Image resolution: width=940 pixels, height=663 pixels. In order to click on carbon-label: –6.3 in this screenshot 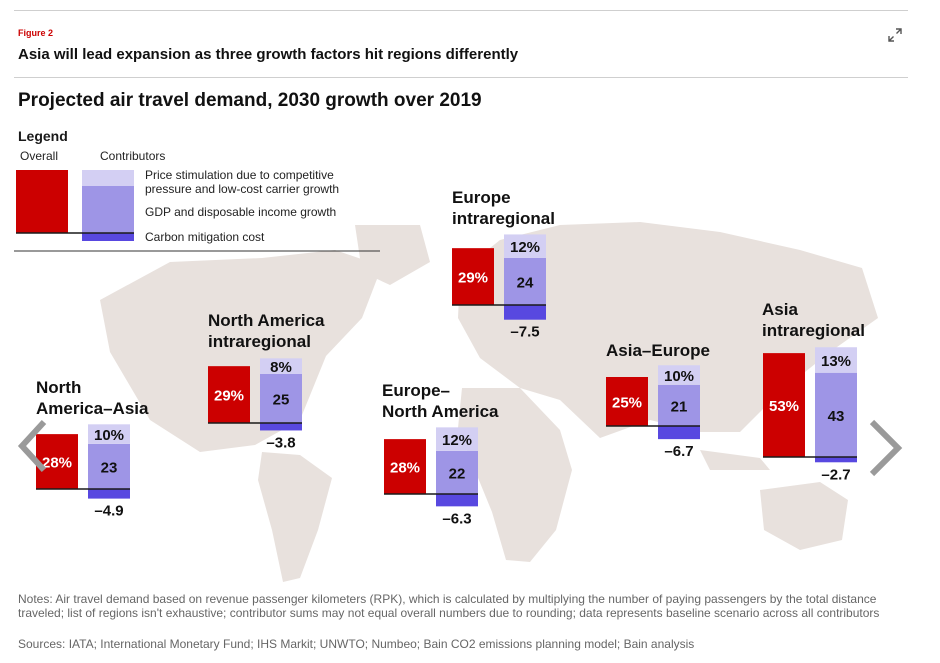, I will do `click(456, 518)`.